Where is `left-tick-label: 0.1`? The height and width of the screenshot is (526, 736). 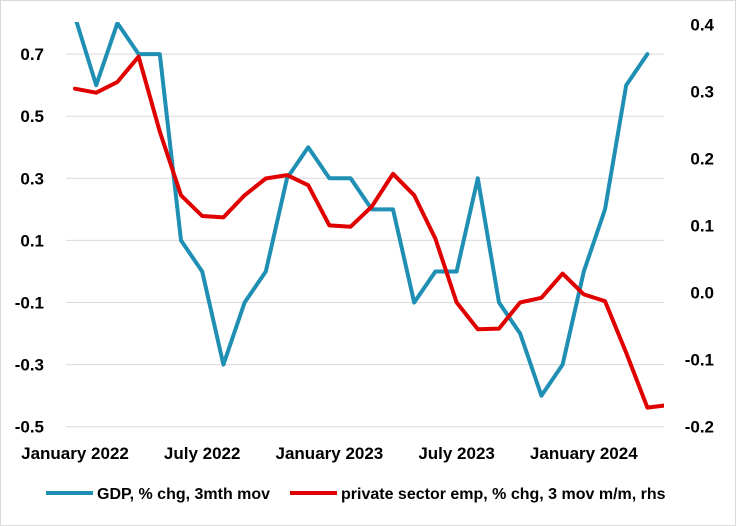 left-tick-label: 0.1 is located at coordinates (32, 240).